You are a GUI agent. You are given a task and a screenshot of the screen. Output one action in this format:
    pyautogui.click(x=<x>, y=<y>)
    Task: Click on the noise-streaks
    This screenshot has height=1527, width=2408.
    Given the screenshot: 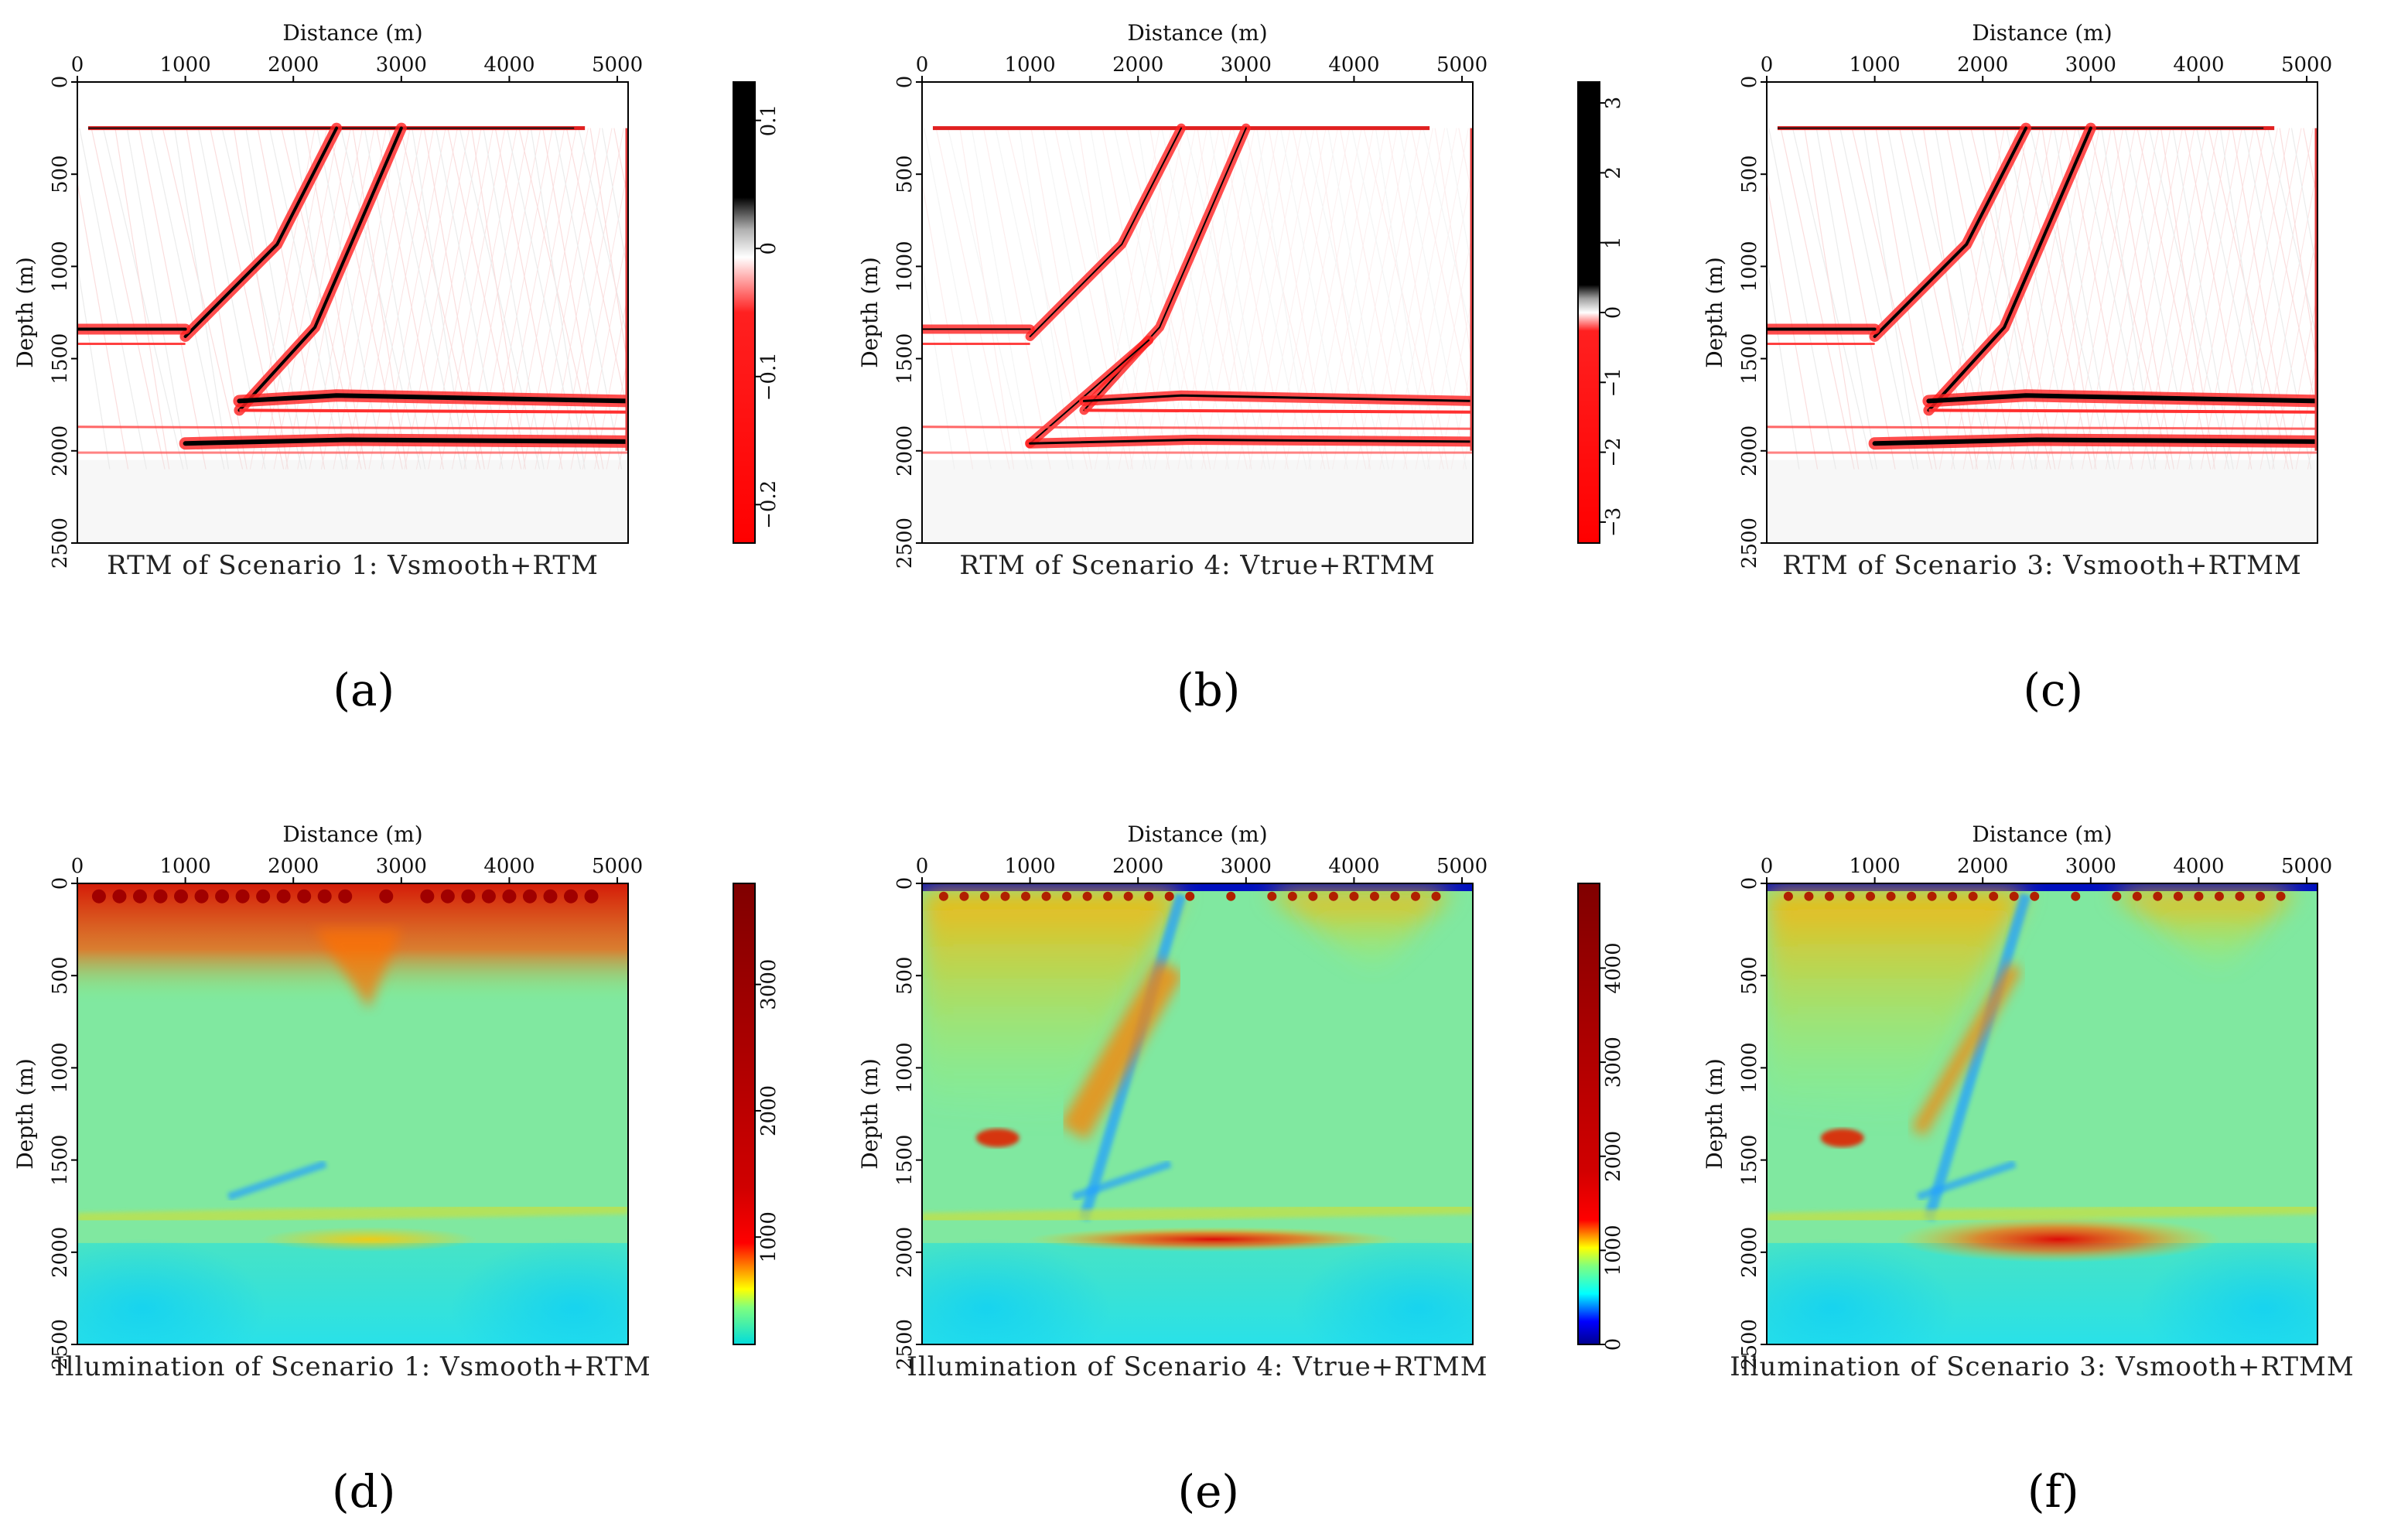 What is the action you would take?
    pyautogui.click(x=2042, y=299)
    